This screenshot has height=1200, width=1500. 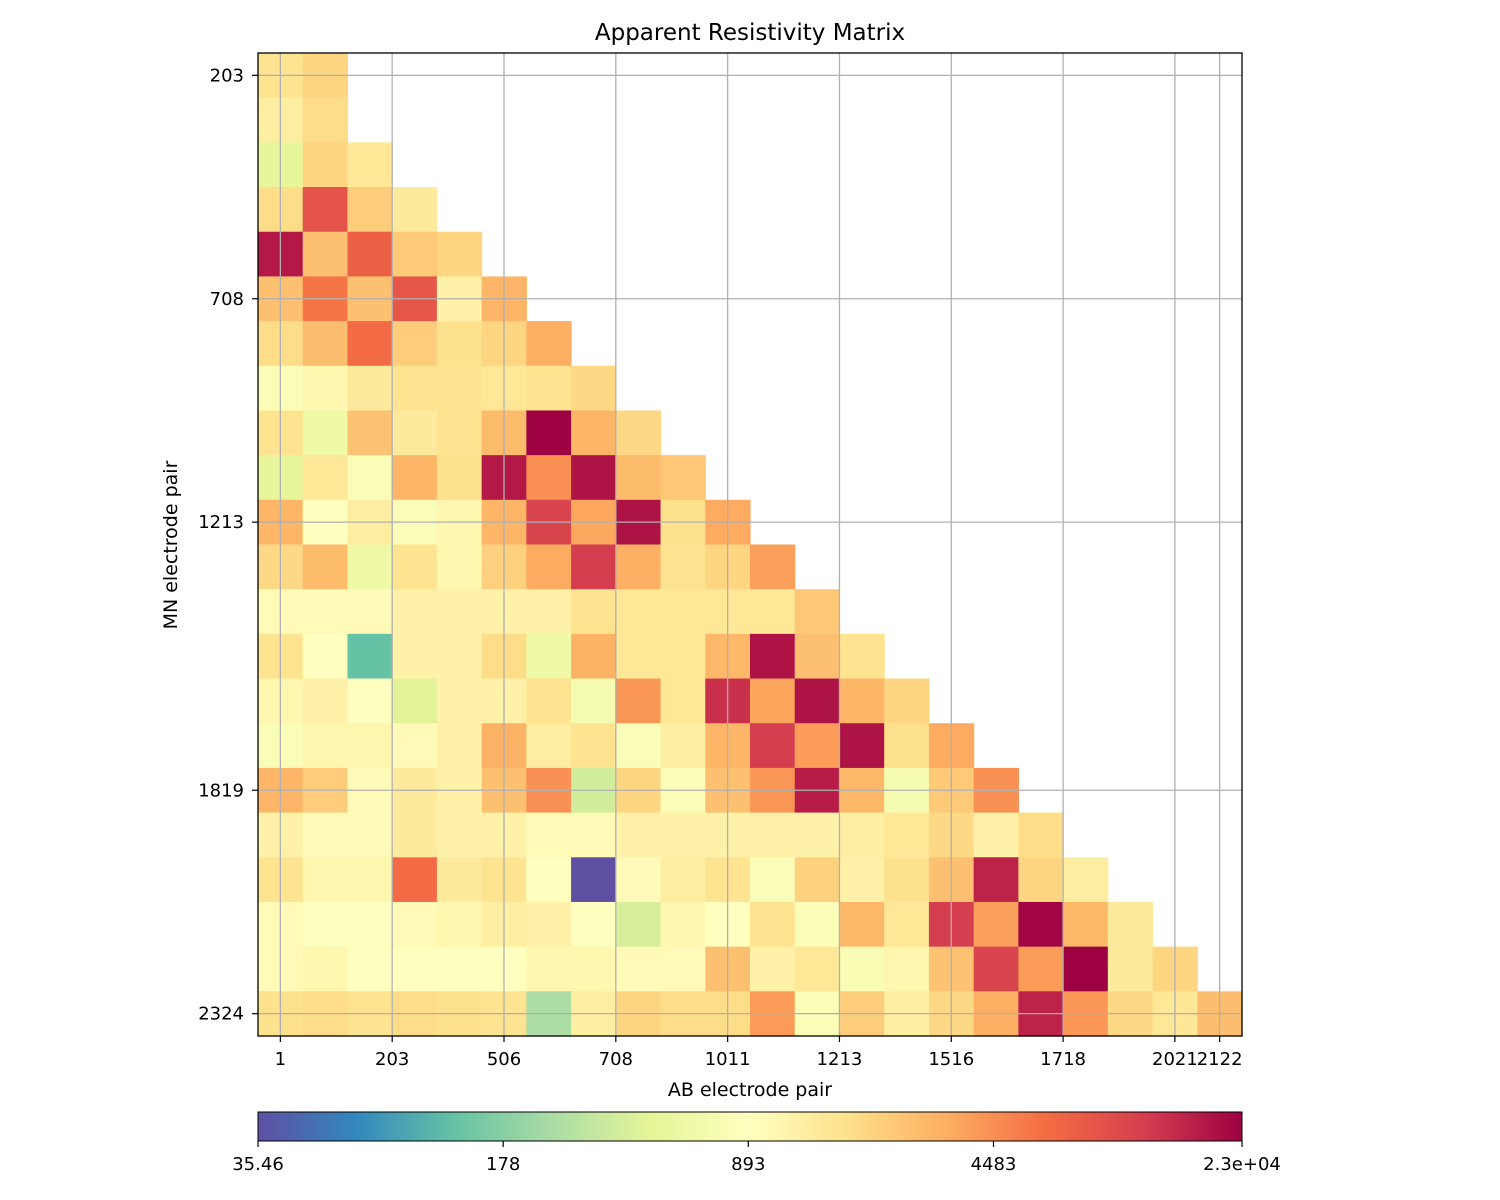 What do you see at coordinates (227, 75) in the screenshot?
I see `y-tick-label: 203` at bounding box center [227, 75].